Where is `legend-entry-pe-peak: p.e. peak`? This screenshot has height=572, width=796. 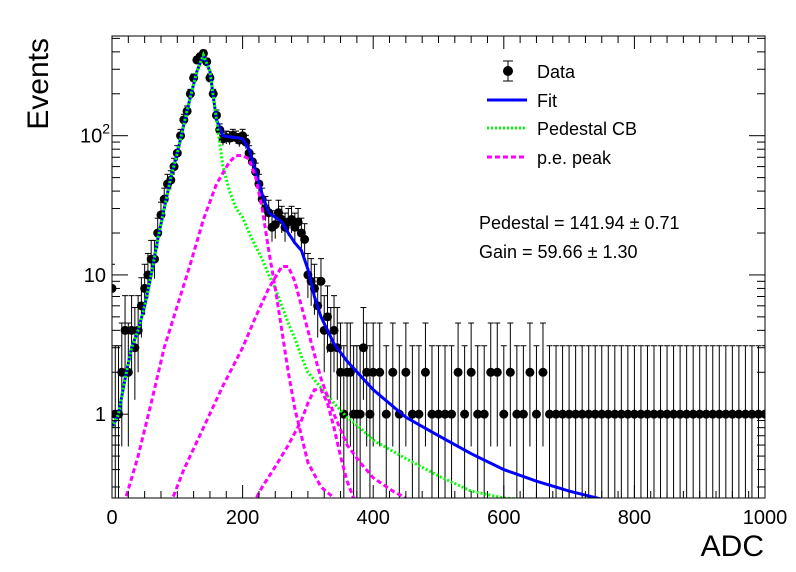 legend-entry-pe-peak: p.e. peak is located at coordinates (549, 158).